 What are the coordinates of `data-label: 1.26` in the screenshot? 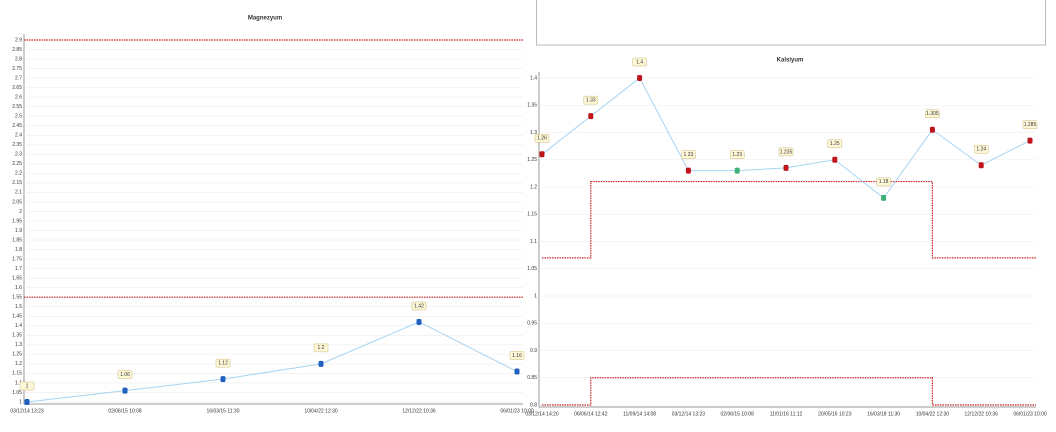 It's located at (542, 139).